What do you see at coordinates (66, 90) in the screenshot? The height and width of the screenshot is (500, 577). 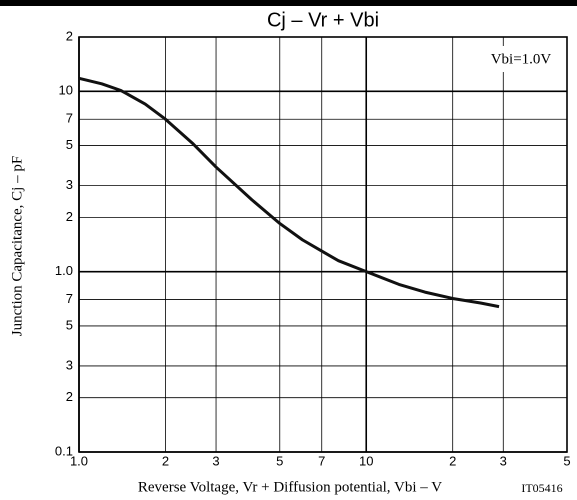 I see `y-tick-label: 10` at bounding box center [66, 90].